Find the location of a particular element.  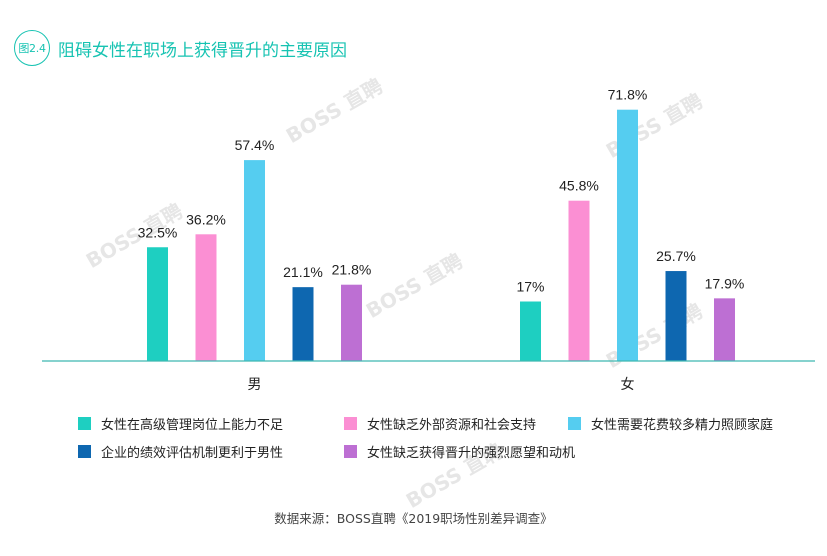

chart-title: 阻碍女性在职场上获得晋升的主要原因 is located at coordinates (202, 50).